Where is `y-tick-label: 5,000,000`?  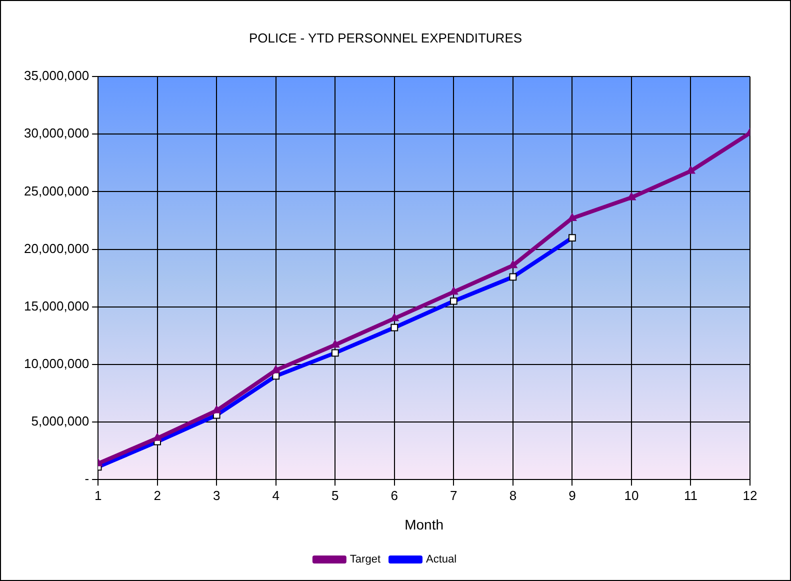 y-tick-label: 5,000,000 is located at coordinates (60, 421).